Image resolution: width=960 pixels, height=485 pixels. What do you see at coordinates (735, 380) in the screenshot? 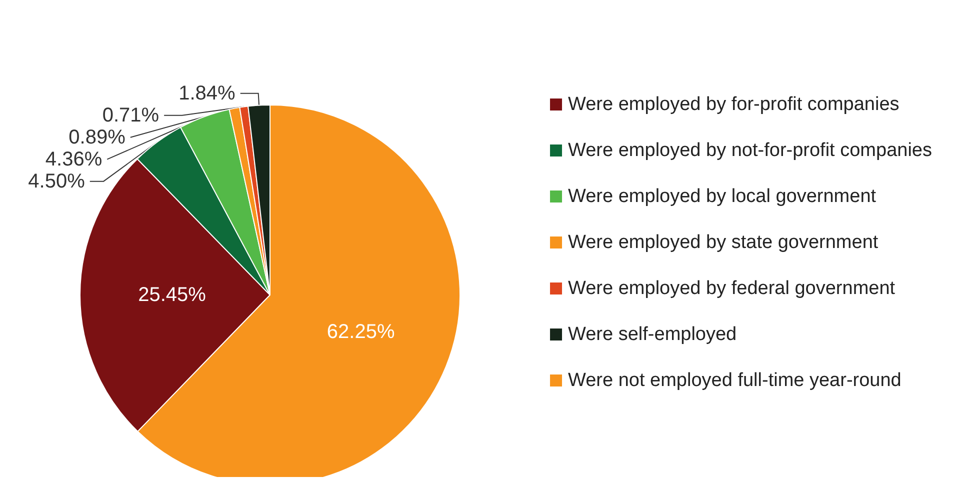
I see `legend-label: Were not employed full-time year-round` at bounding box center [735, 380].